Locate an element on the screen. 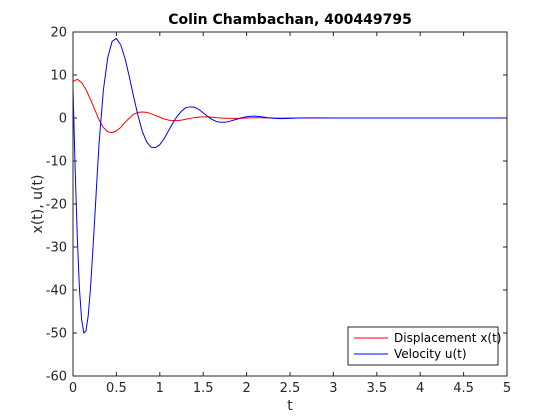 This screenshot has height=420, width=560. chart-title: Colin Chambachan, 400449795 is located at coordinates (290, 20).